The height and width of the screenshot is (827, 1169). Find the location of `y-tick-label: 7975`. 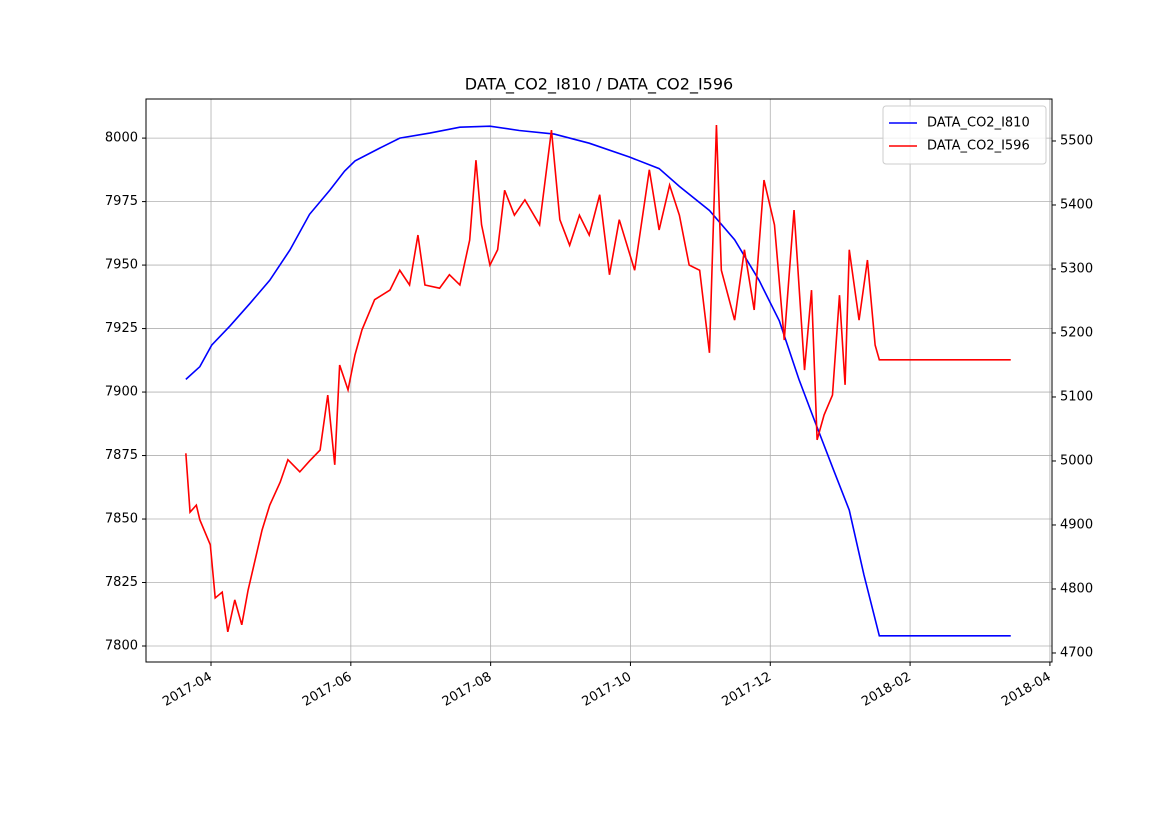

y-tick-label: 7975 is located at coordinates (121, 201).